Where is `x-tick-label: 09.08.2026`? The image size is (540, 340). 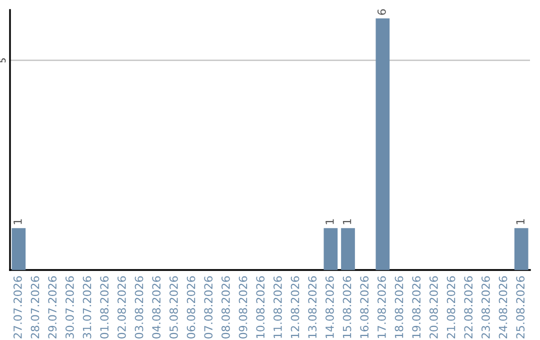 x-tick-label: 09.08.2026 is located at coordinates (243, 307).